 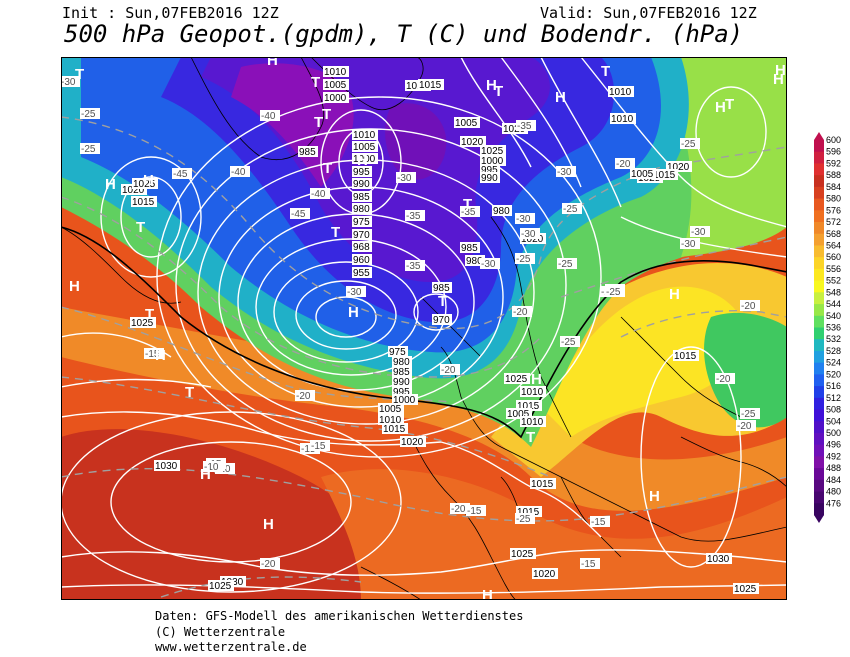 What do you see at coordinates (833, 456) in the screenshot?
I see `colorbar-level-label: 492` at bounding box center [833, 456].